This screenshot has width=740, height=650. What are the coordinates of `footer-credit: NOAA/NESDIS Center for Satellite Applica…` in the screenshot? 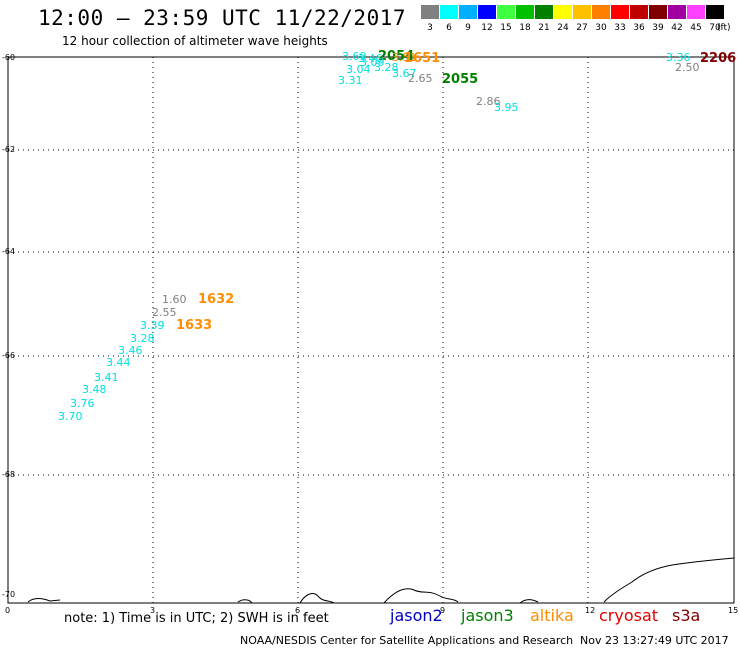 It's located at (407, 640).